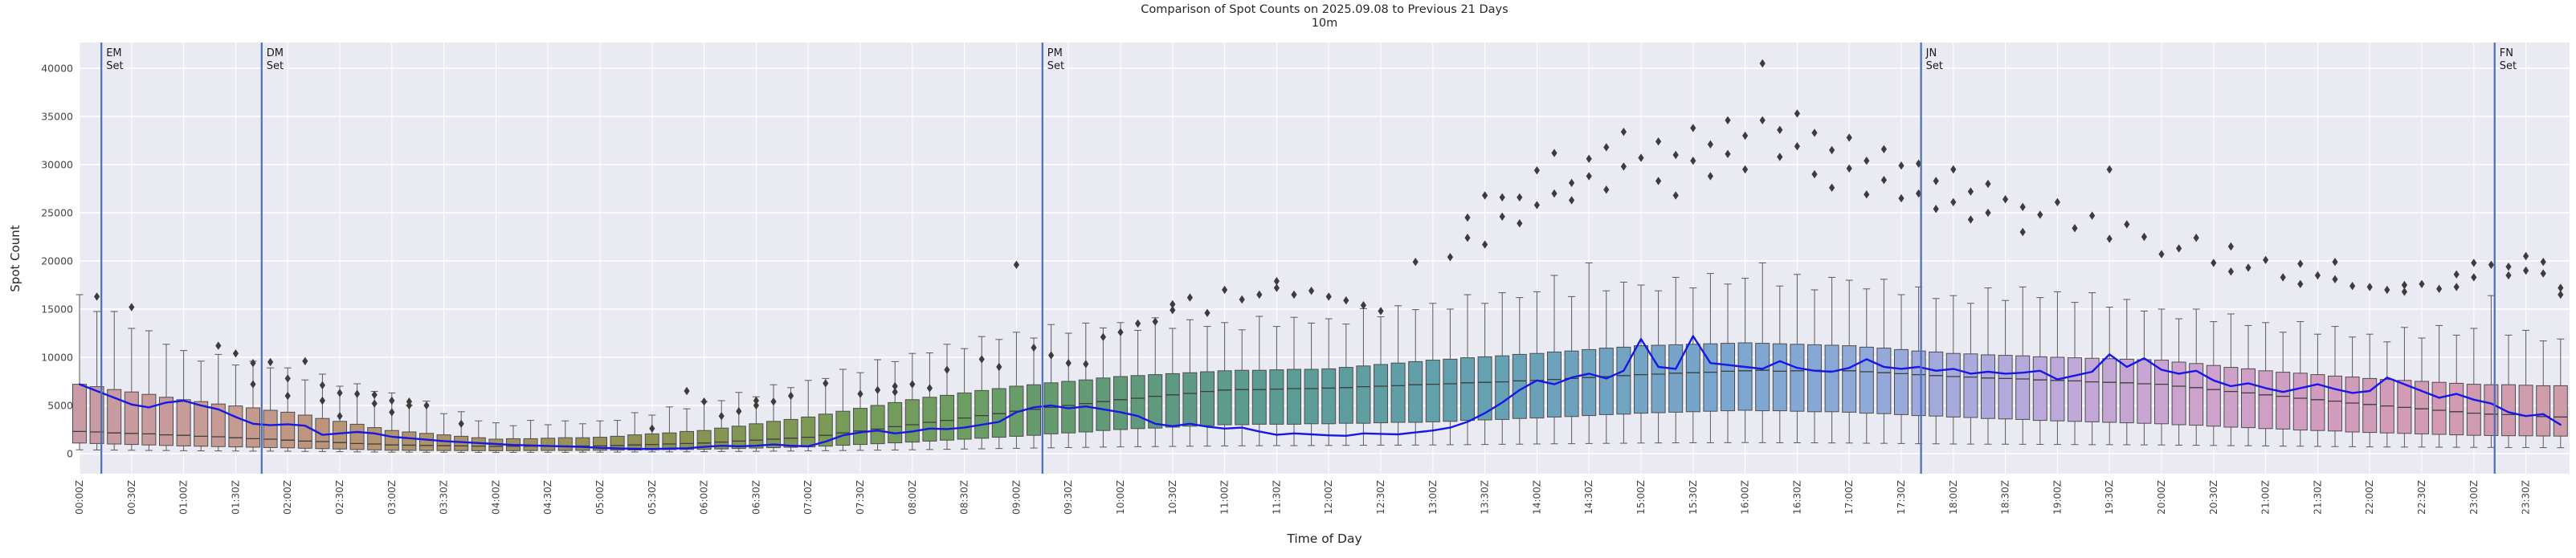 The height and width of the screenshot is (558, 2576). What do you see at coordinates (912, 497) in the screenshot?
I see `x-tick-label: 08:00Z` at bounding box center [912, 497].